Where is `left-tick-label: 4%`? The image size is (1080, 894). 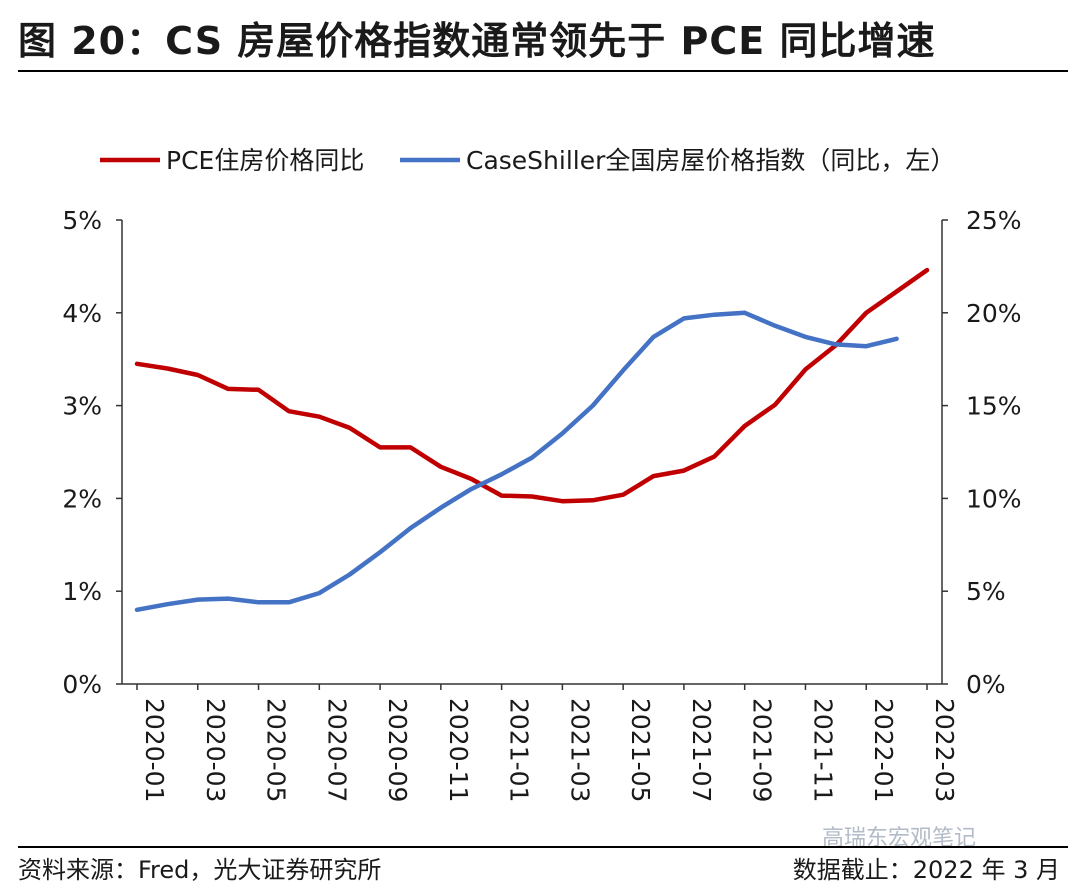 left-tick-label: 4% is located at coordinates (82, 313).